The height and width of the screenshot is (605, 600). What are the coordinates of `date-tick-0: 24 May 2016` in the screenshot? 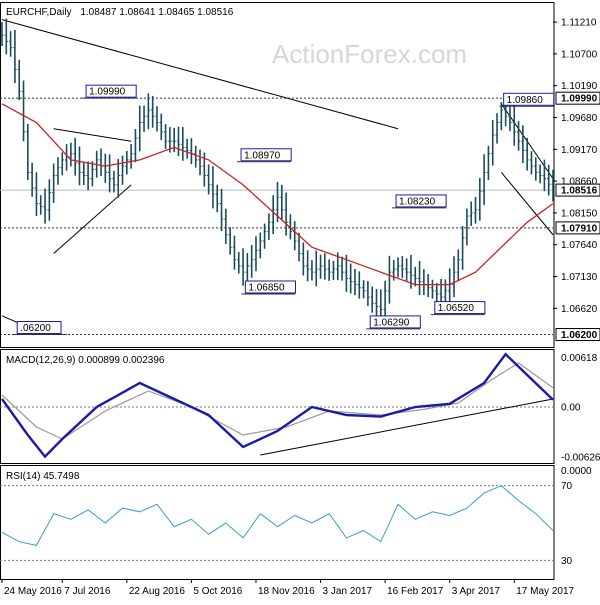 It's located at (33, 591).